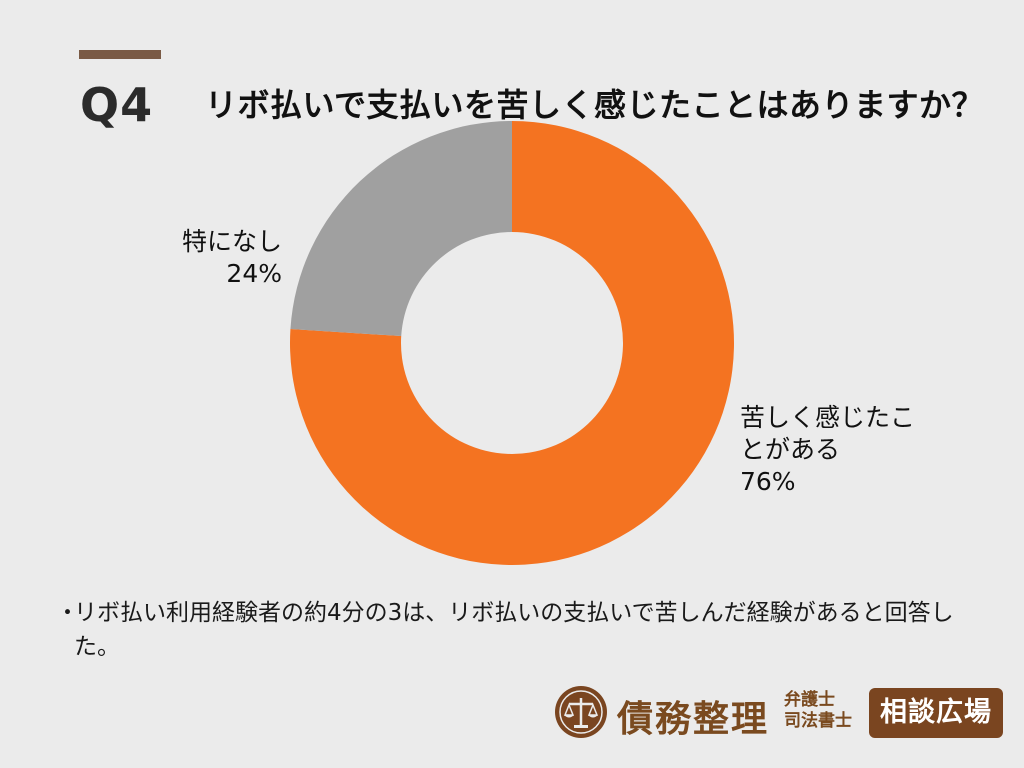  Describe the element at coordinates (401, 229) in the screenshot. I see `slice-none` at that location.